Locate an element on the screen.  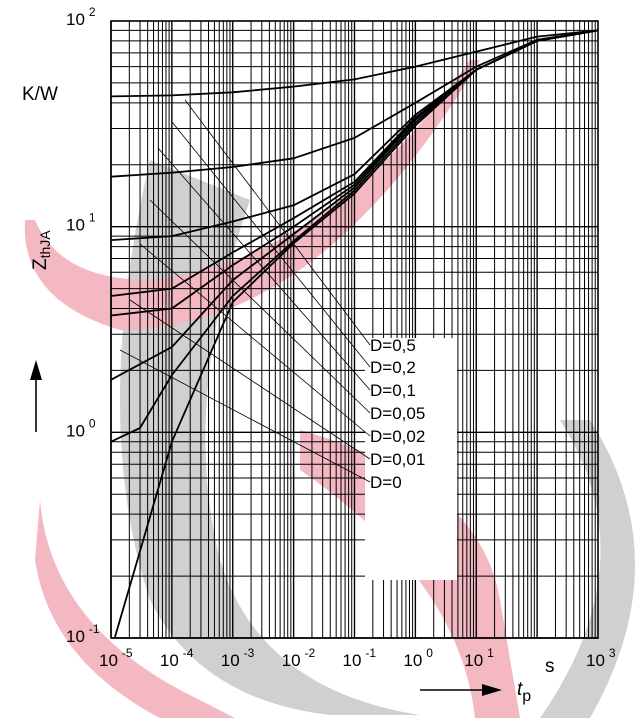
x-tick-label-7: 10 3 is located at coordinates (601, 658).